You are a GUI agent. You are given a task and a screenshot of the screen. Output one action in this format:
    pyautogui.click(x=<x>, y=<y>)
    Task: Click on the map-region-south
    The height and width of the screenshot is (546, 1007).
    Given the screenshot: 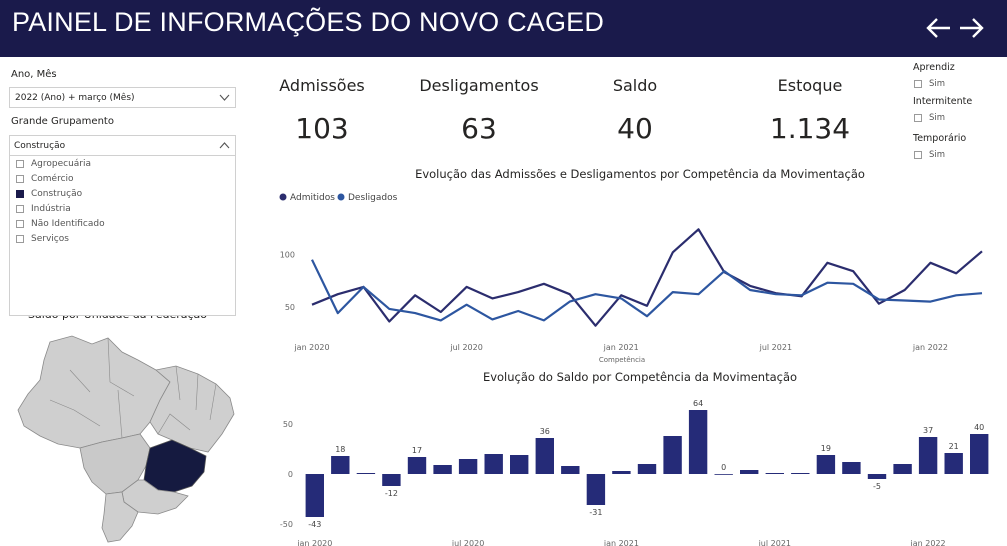 What is the action you would take?
    pyautogui.click(x=120, y=517)
    